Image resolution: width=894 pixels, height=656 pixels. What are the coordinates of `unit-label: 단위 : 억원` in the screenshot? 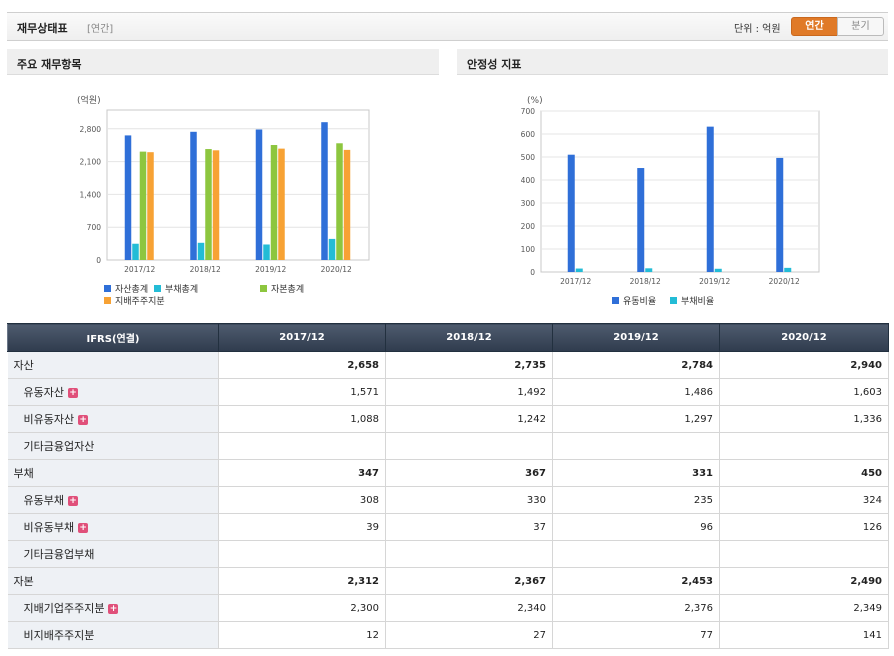 It's located at (757, 29).